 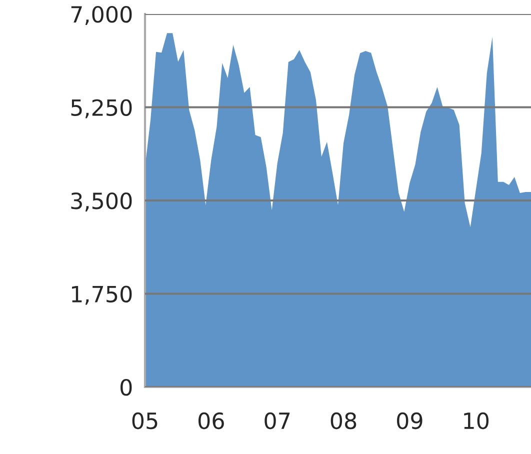 What do you see at coordinates (409, 421) in the screenshot?
I see `x-tick-label: 09` at bounding box center [409, 421].